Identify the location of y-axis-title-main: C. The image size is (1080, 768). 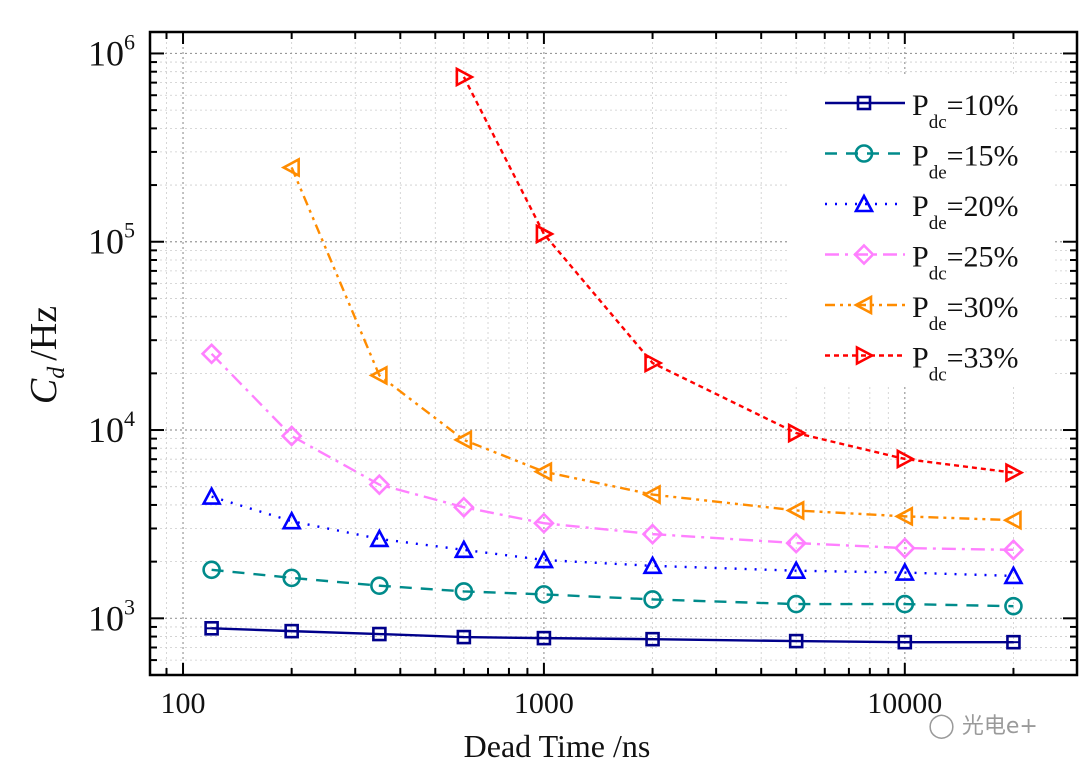
(44, 391).